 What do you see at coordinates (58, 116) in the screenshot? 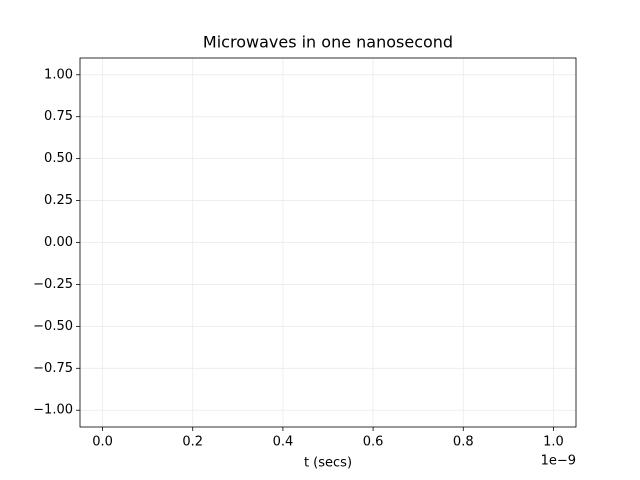
I see `y-tick-label: 0.75` at bounding box center [58, 116].